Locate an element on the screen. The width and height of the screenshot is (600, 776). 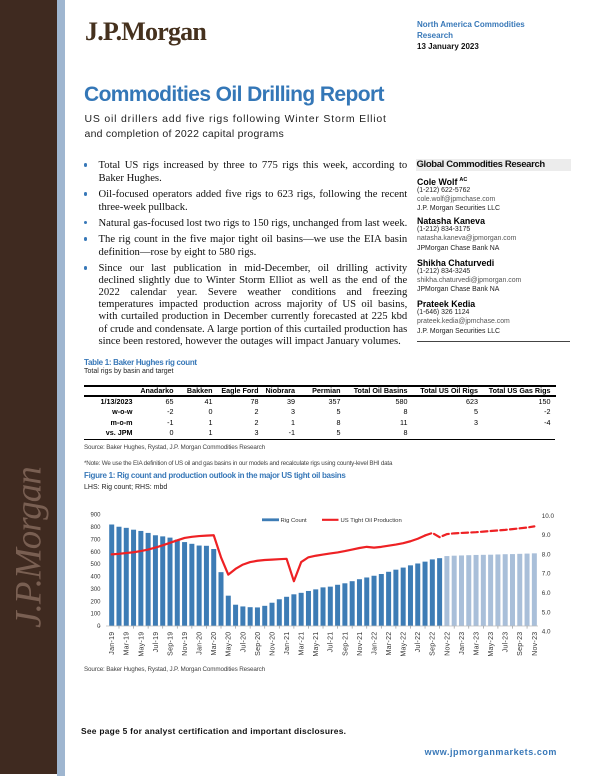
svg-text: 9.0 is located at coordinates (546, 535).